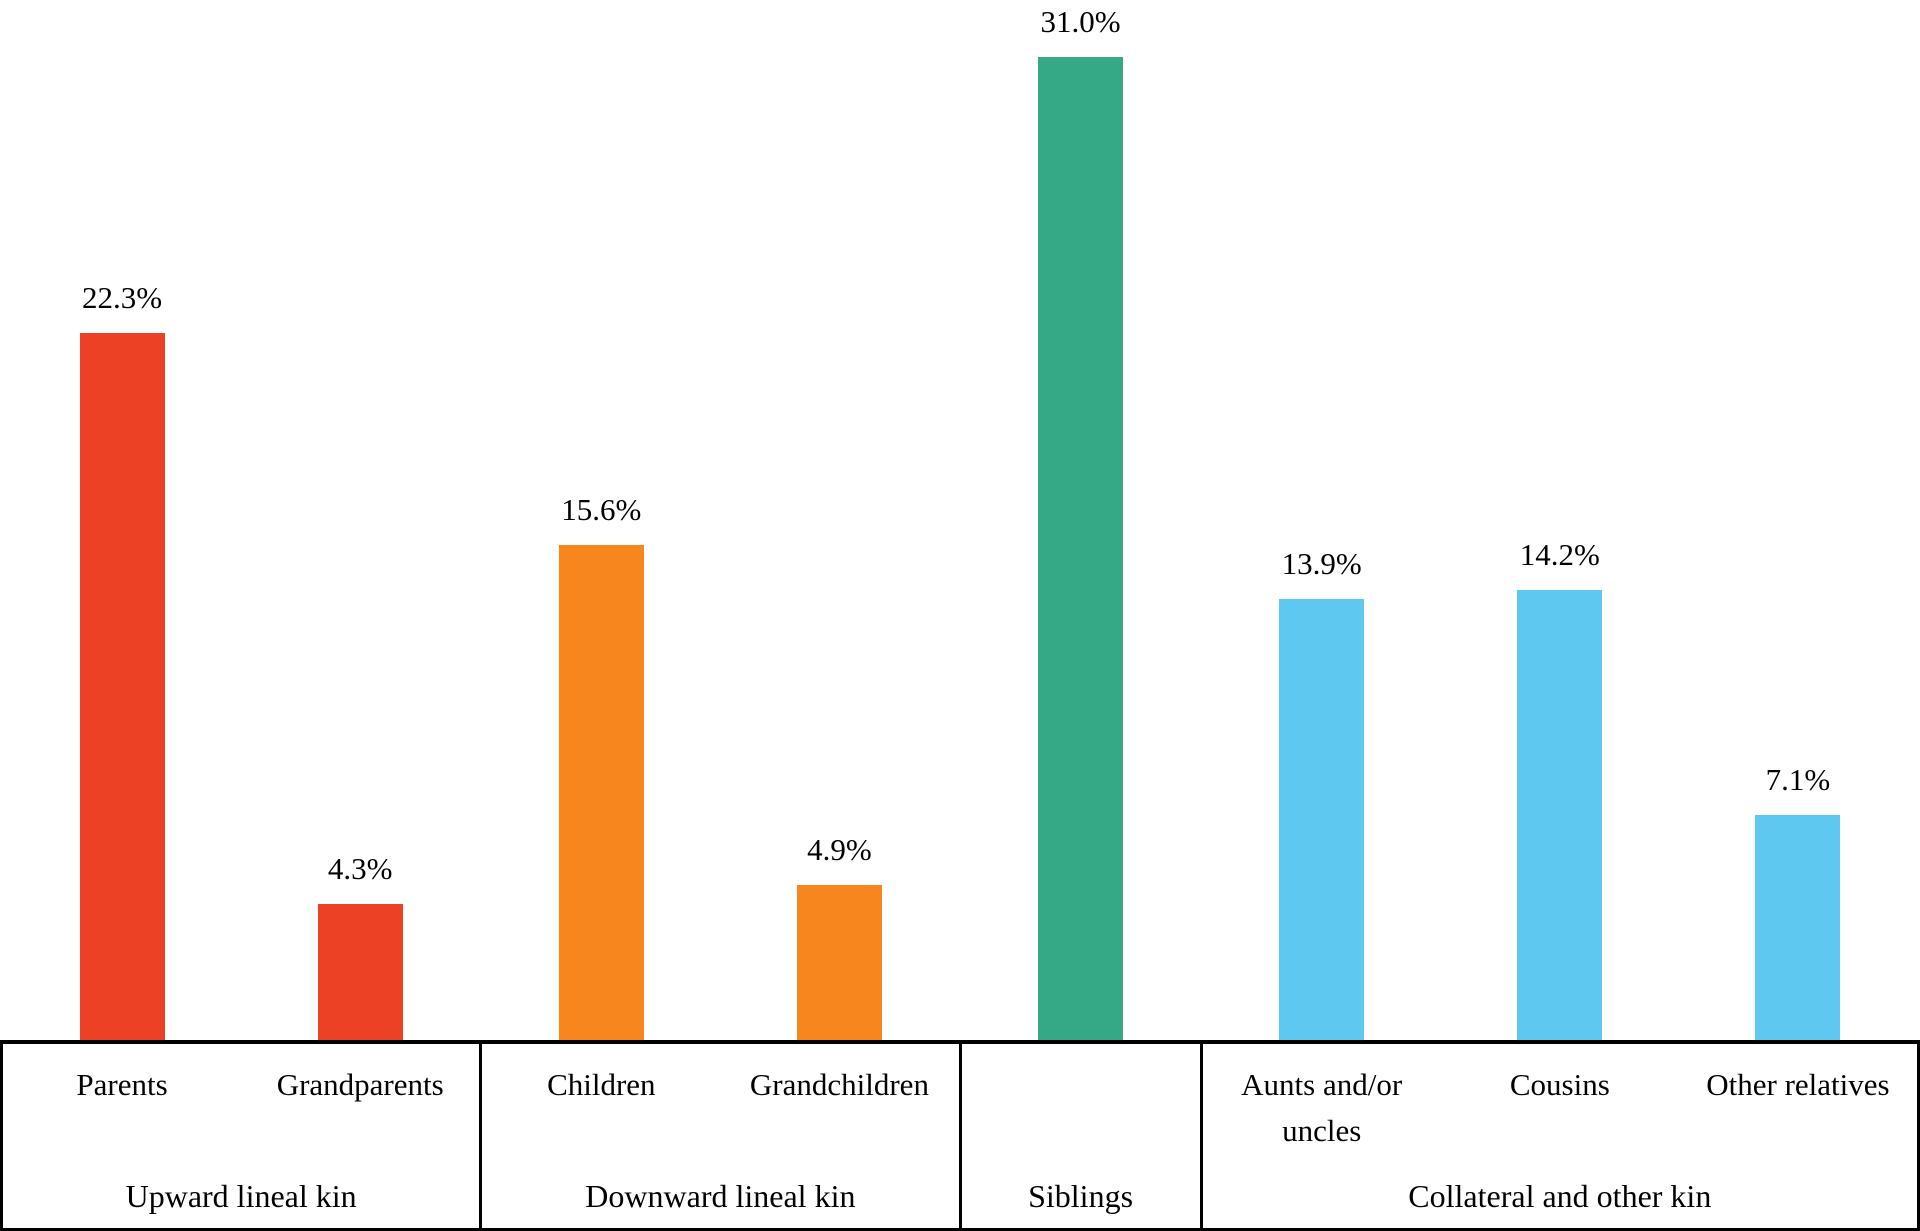 This screenshot has width=1920, height=1231. I want to click on group-cell-upward-lineal-kin: Parents Grandparents Upward lineal kin, so click(241, 1136).